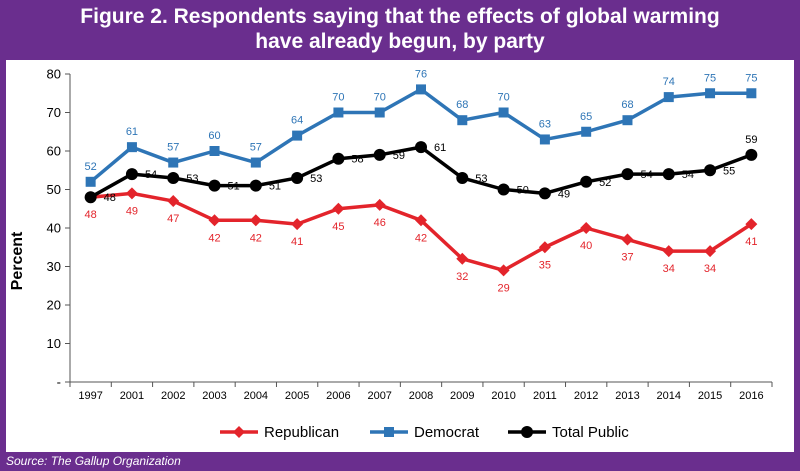 The image size is (800, 471). Describe the element at coordinates (447, 432) in the screenshot. I see `legend-label: Democrat` at that location.